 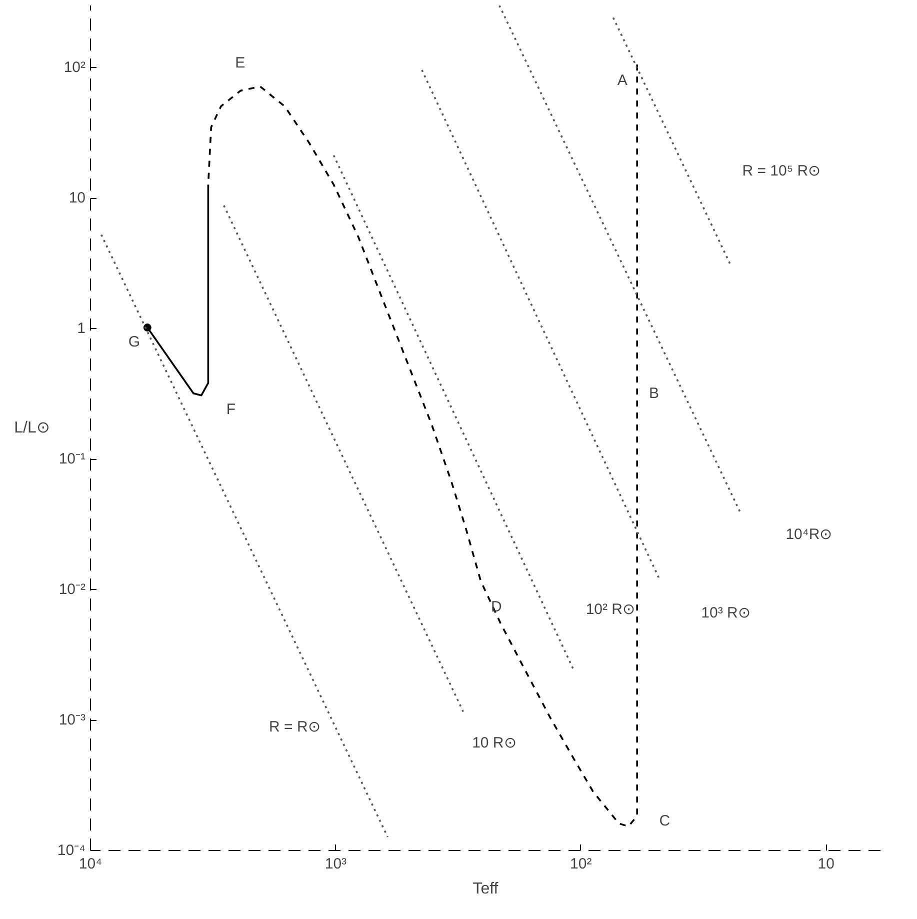 I want to click on x-tick-label: 10³, so click(x=335, y=864).